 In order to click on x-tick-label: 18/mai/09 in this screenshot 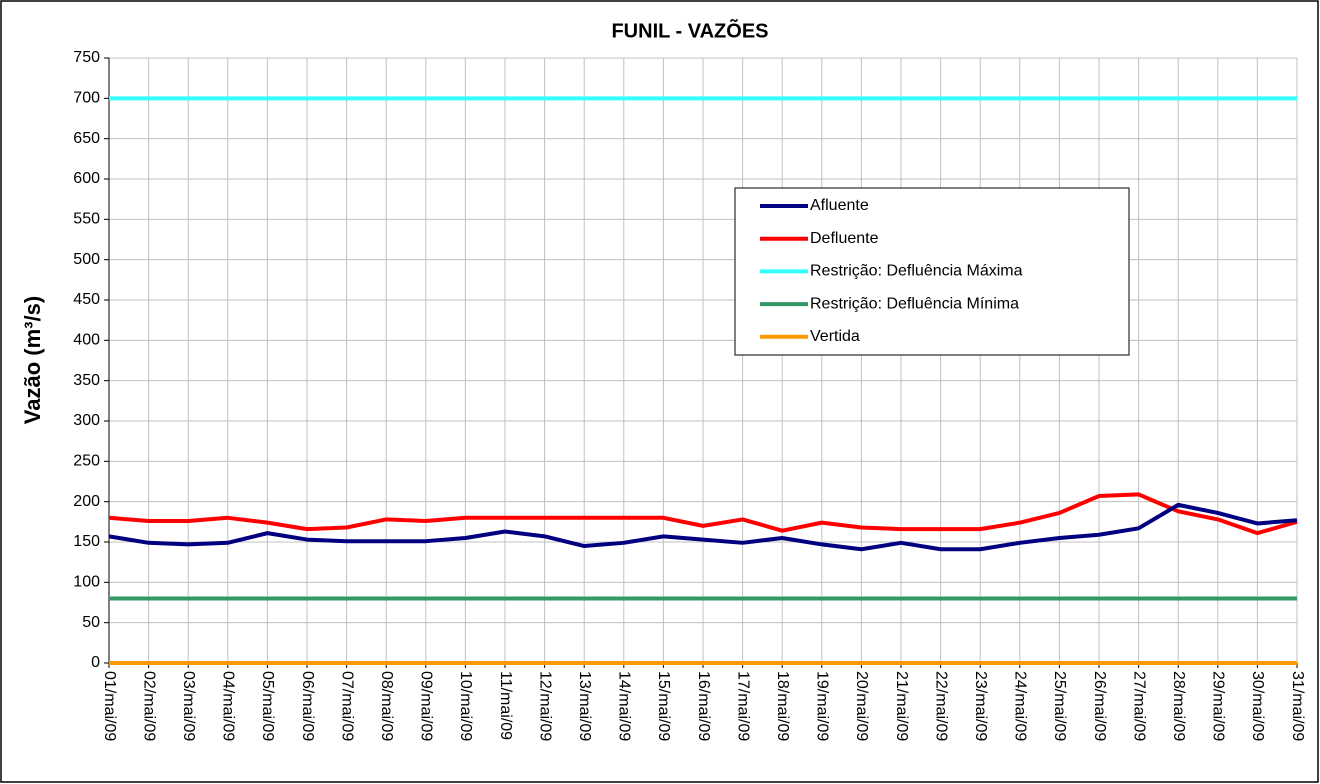, I will do `click(782, 706)`.